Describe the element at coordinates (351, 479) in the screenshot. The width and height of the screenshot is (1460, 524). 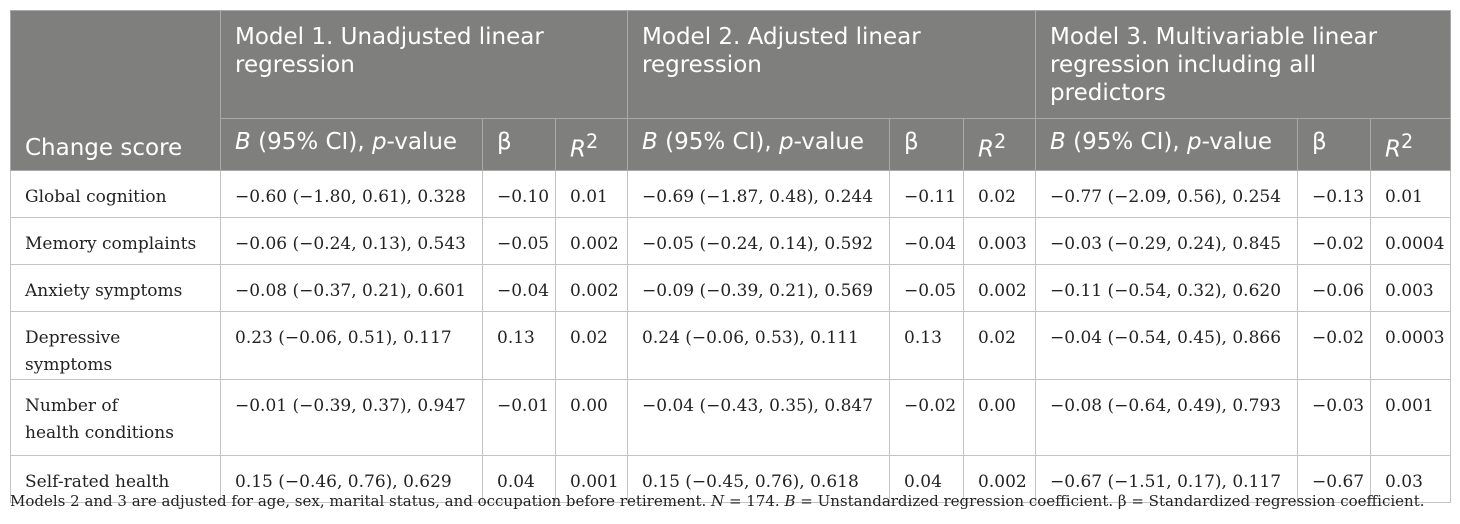
I see `cell-b-ci-p: 0.15 (−0.46, 0.76), 0.629` at that location.